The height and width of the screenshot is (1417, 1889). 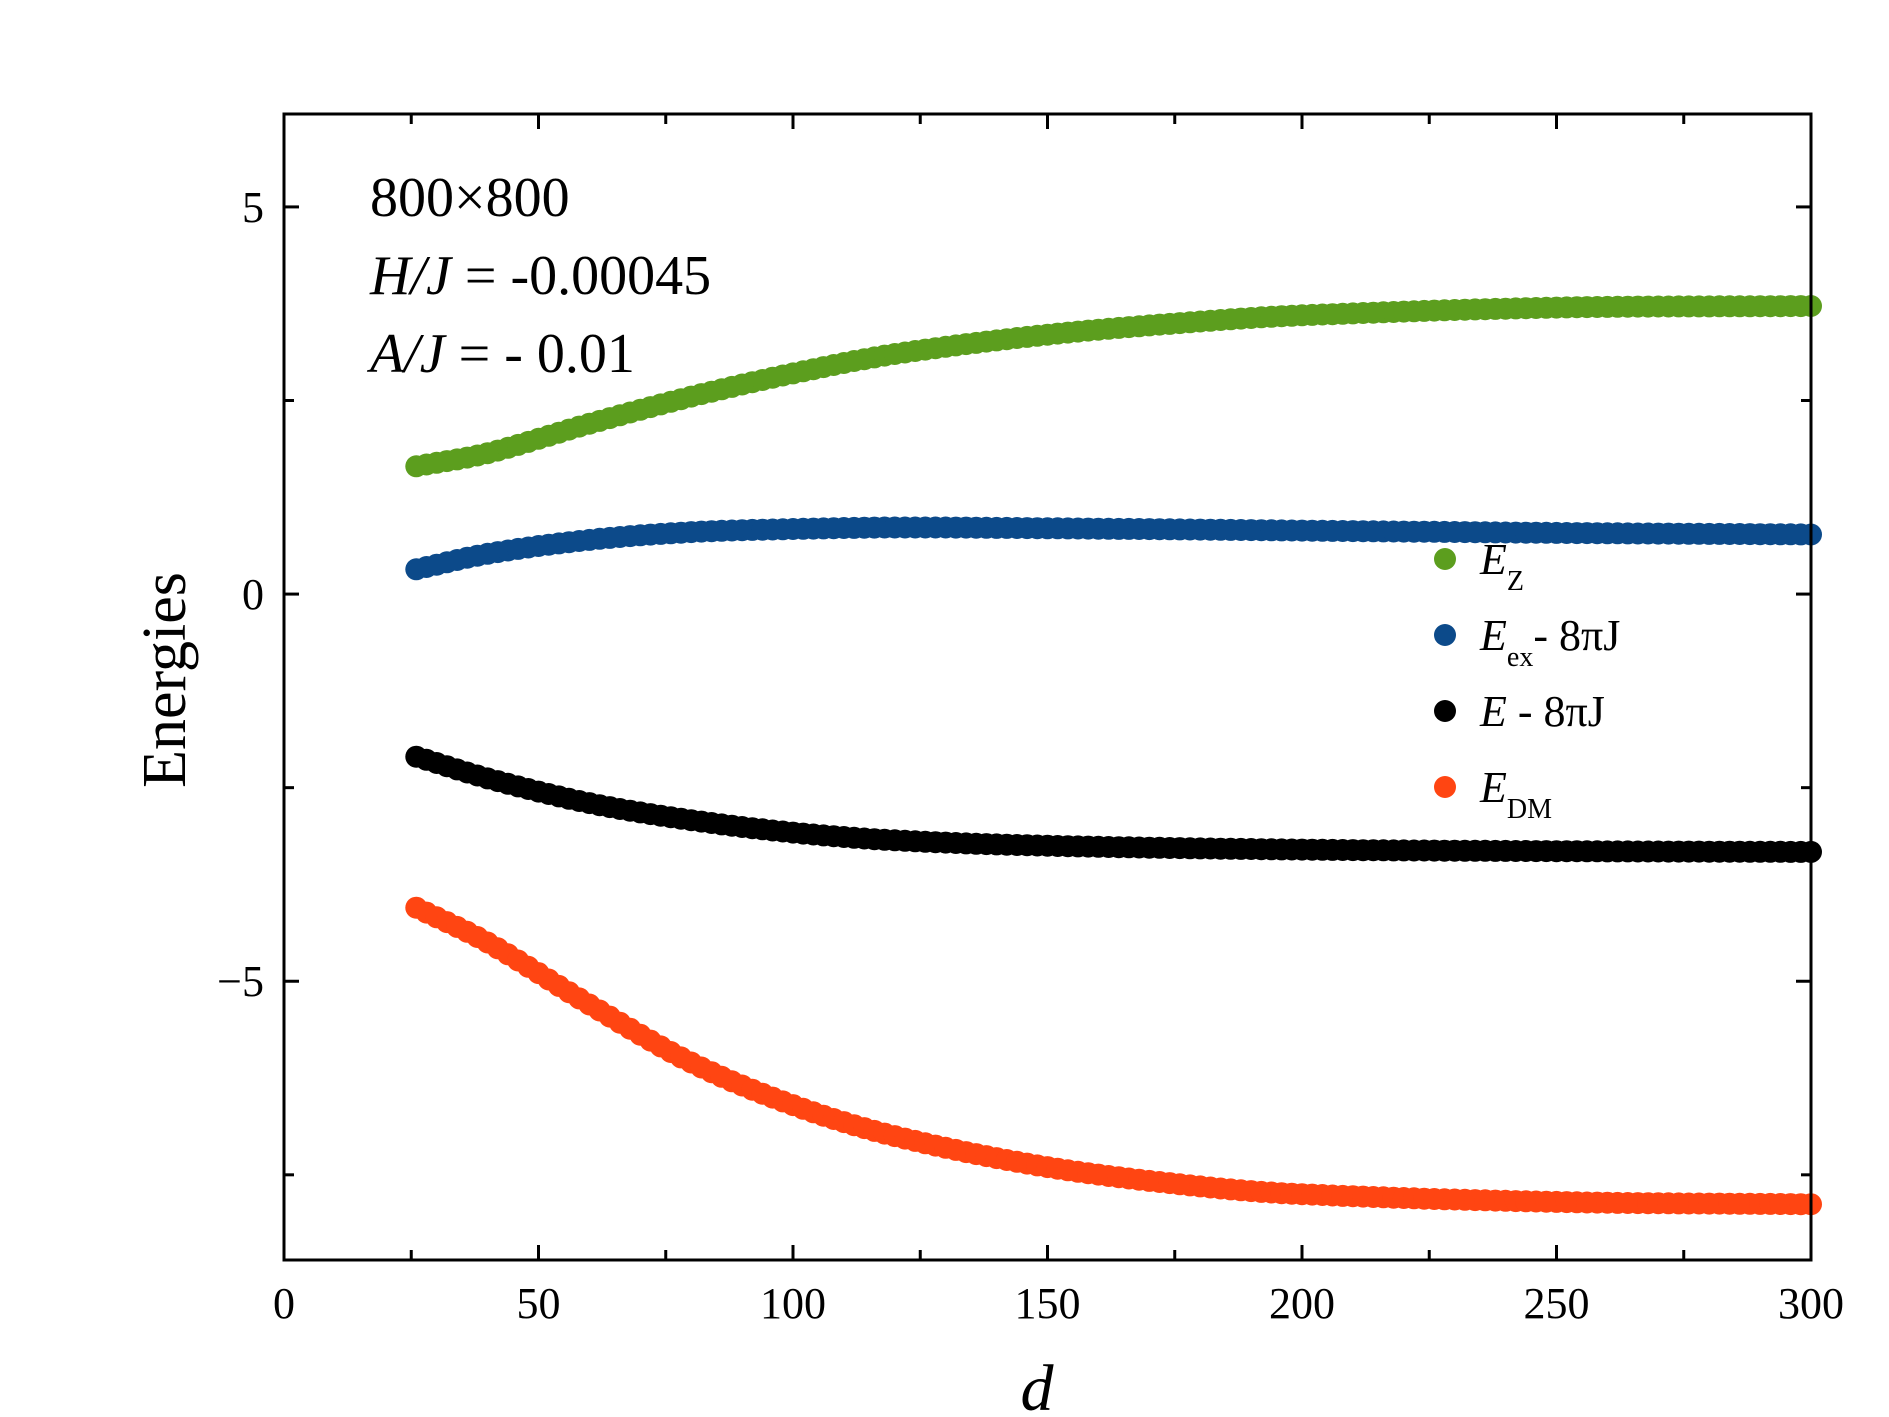 What do you see at coordinates (1038, 1384) in the screenshot?
I see `x-axis-label: d` at bounding box center [1038, 1384].